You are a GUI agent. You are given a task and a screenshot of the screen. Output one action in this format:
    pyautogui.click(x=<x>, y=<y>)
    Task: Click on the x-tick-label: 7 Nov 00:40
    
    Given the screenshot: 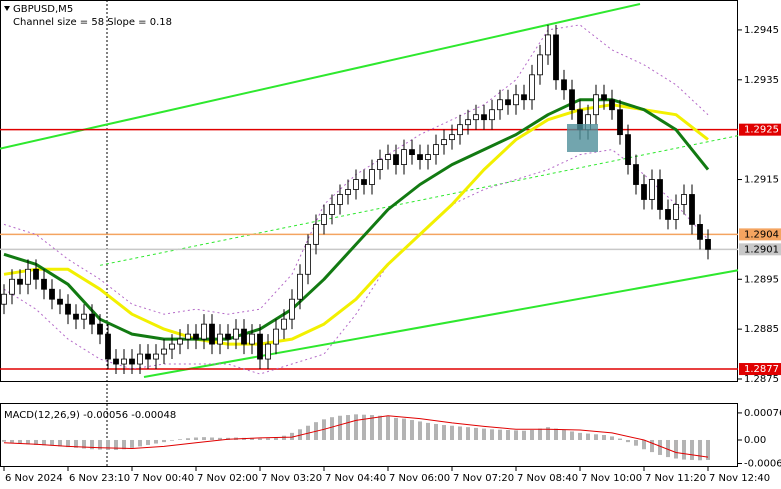 What is the action you would take?
    pyautogui.click(x=163, y=478)
    